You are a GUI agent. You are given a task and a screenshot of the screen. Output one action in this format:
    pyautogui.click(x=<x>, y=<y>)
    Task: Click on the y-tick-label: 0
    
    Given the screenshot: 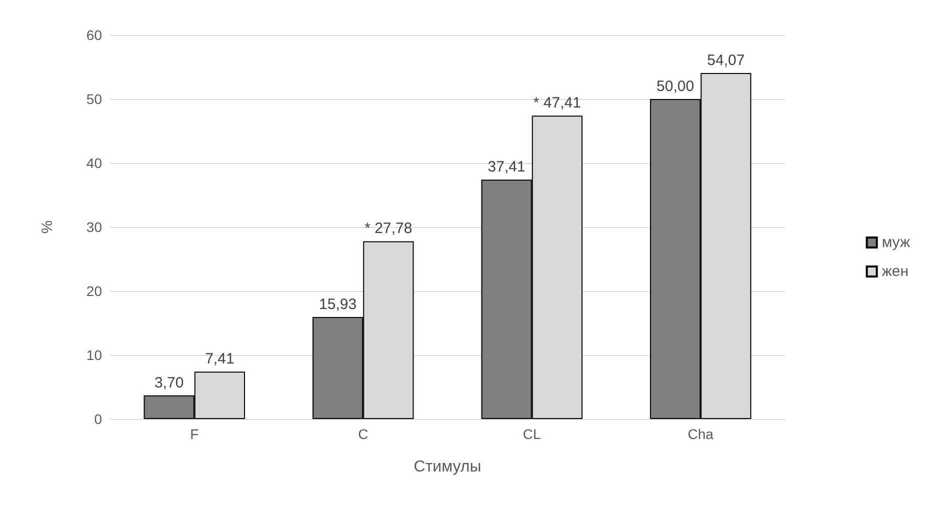 What is the action you would take?
    pyautogui.click(x=98, y=419)
    